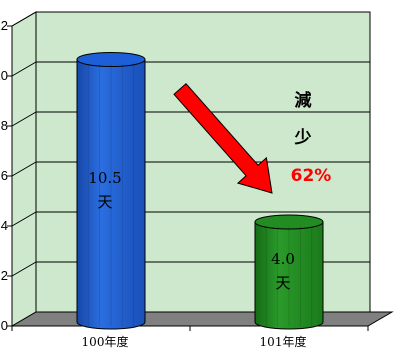  What do you see at coordinates (104, 178) in the screenshot?
I see `bar-value-label: 10.5` at bounding box center [104, 178].